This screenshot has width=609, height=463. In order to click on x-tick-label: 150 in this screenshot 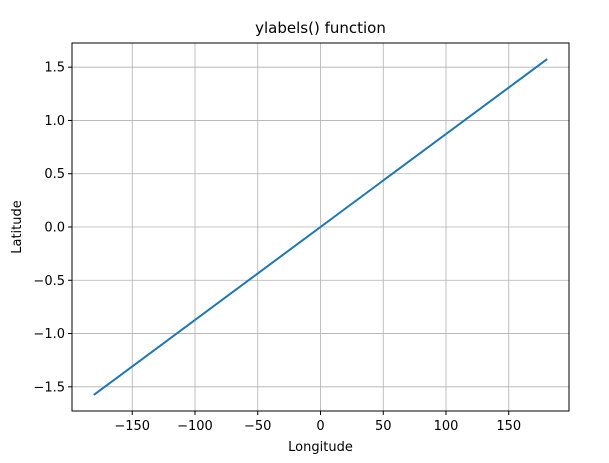, I will do `click(508, 426)`.